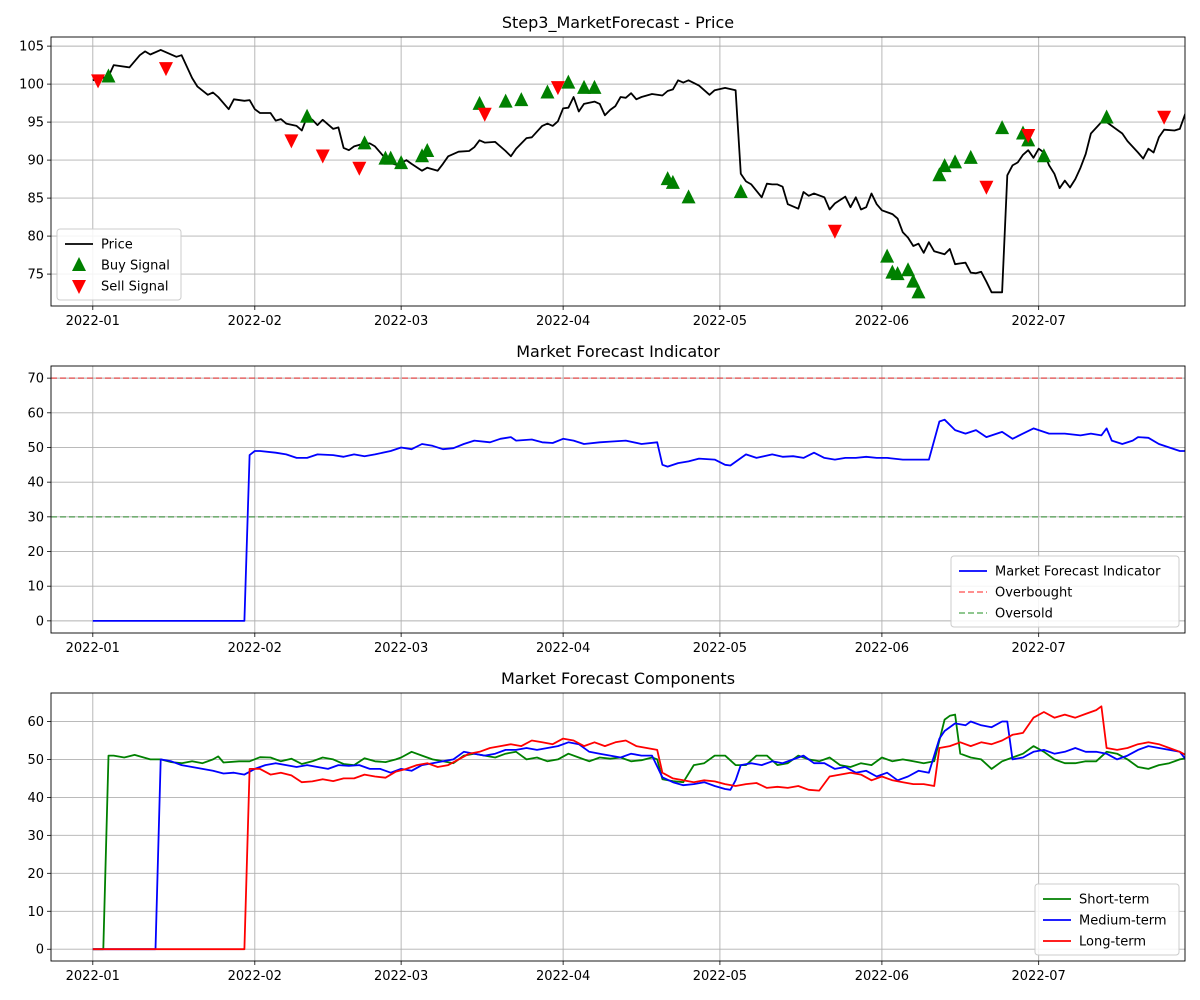 The image size is (1200, 1000). I want to click on legend-label-oversold: Oversold, so click(1024, 614).